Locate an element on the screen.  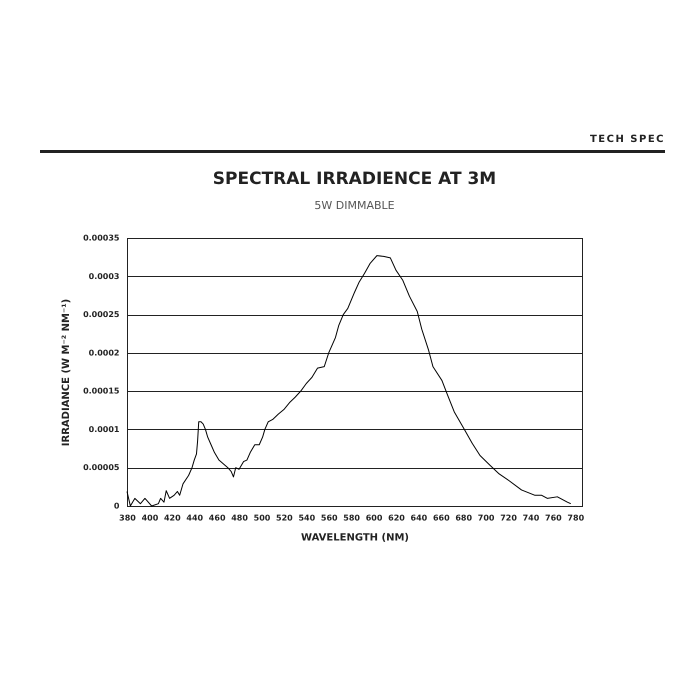
x-axis-title: WAVELENGTH (NM) is located at coordinates (355, 538).